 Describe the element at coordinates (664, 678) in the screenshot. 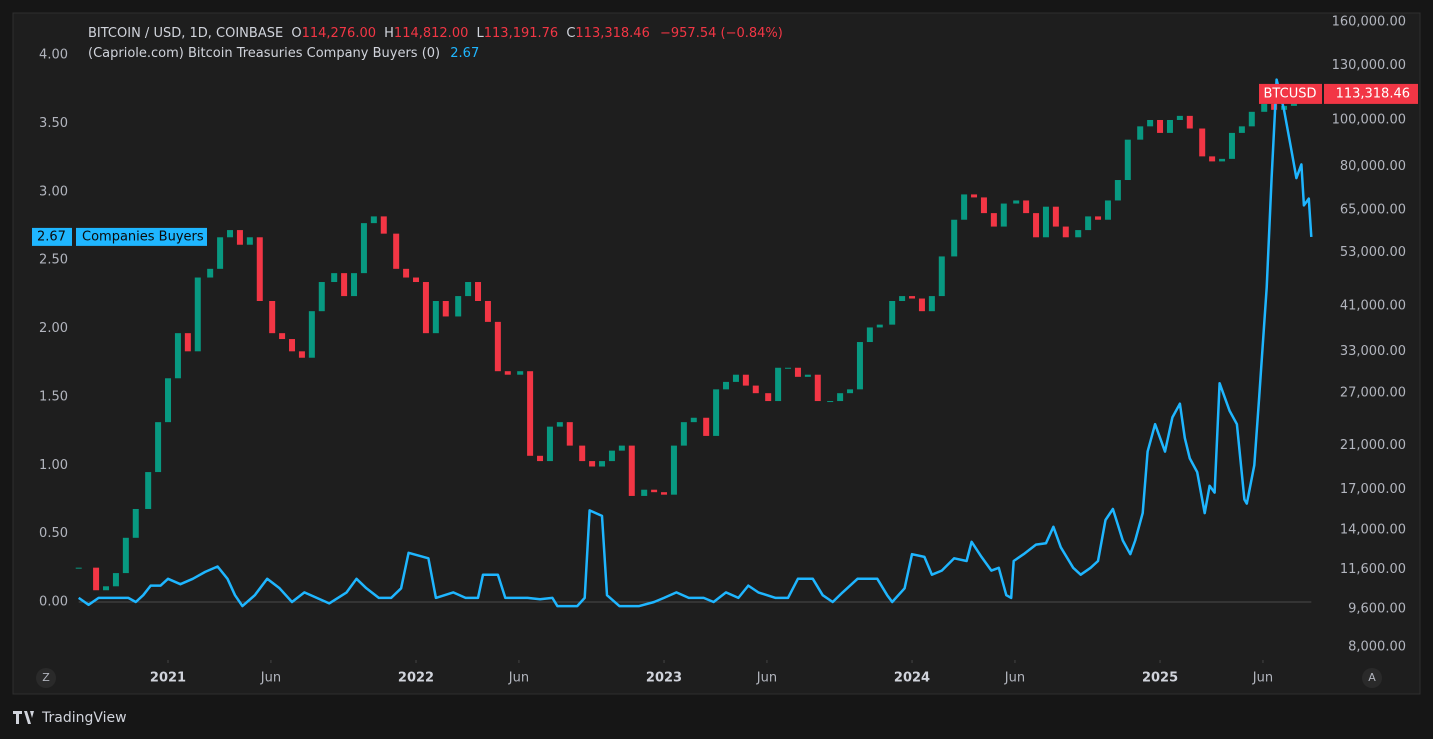

I see `x-tick-label: 2023` at that location.